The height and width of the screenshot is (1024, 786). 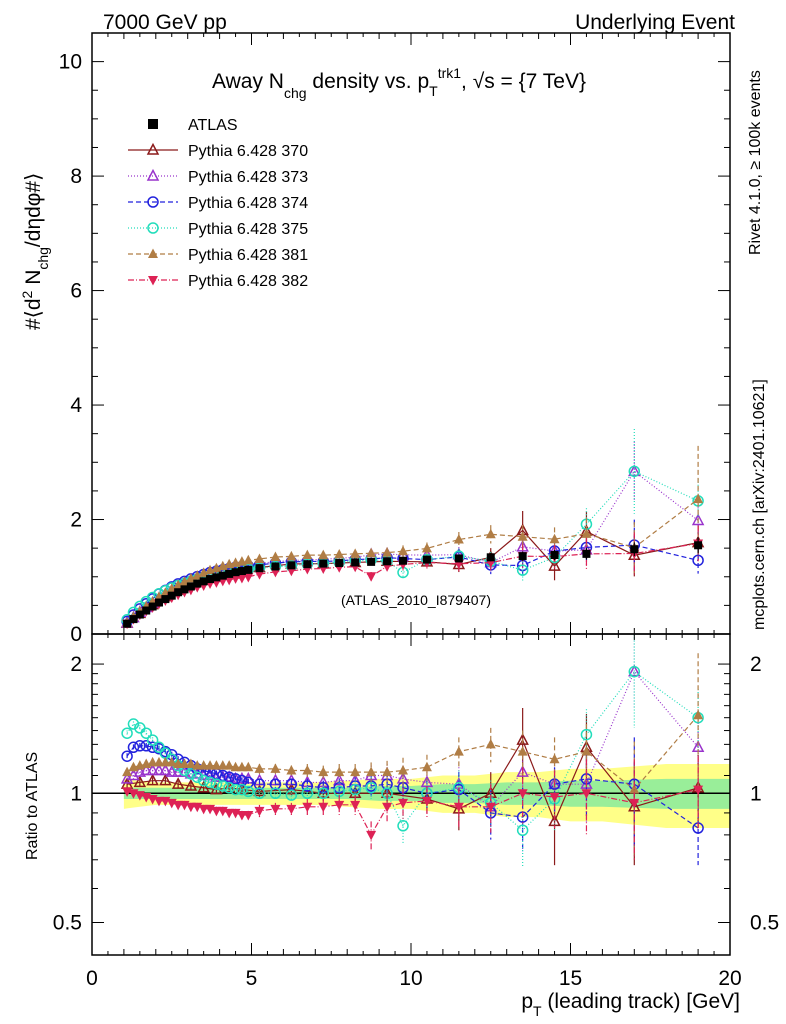 I want to click on legend-label: Pythia 6.428 374, so click(x=248, y=203).